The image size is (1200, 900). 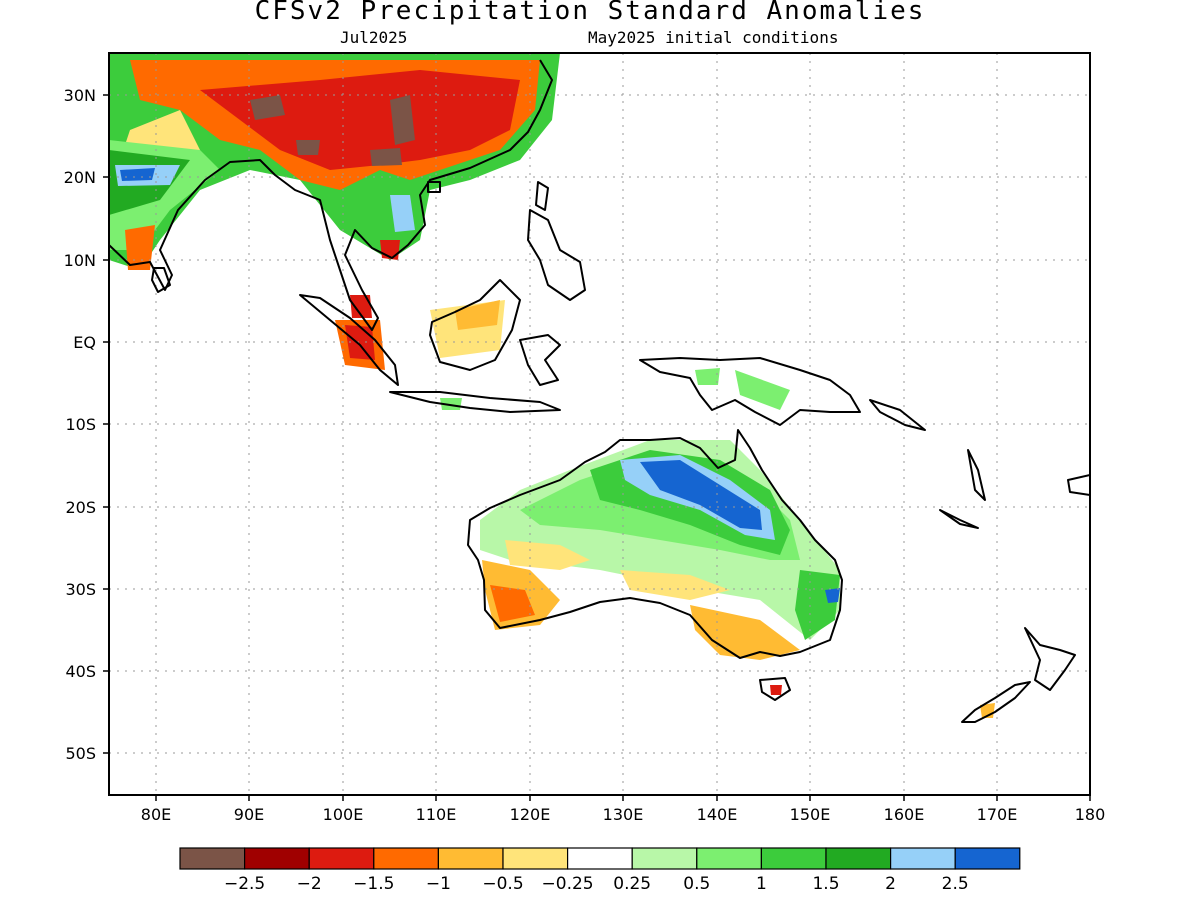 What do you see at coordinates (810, 814) in the screenshot?
I see `lon-label: 150E` at bounding box center [810, 814].